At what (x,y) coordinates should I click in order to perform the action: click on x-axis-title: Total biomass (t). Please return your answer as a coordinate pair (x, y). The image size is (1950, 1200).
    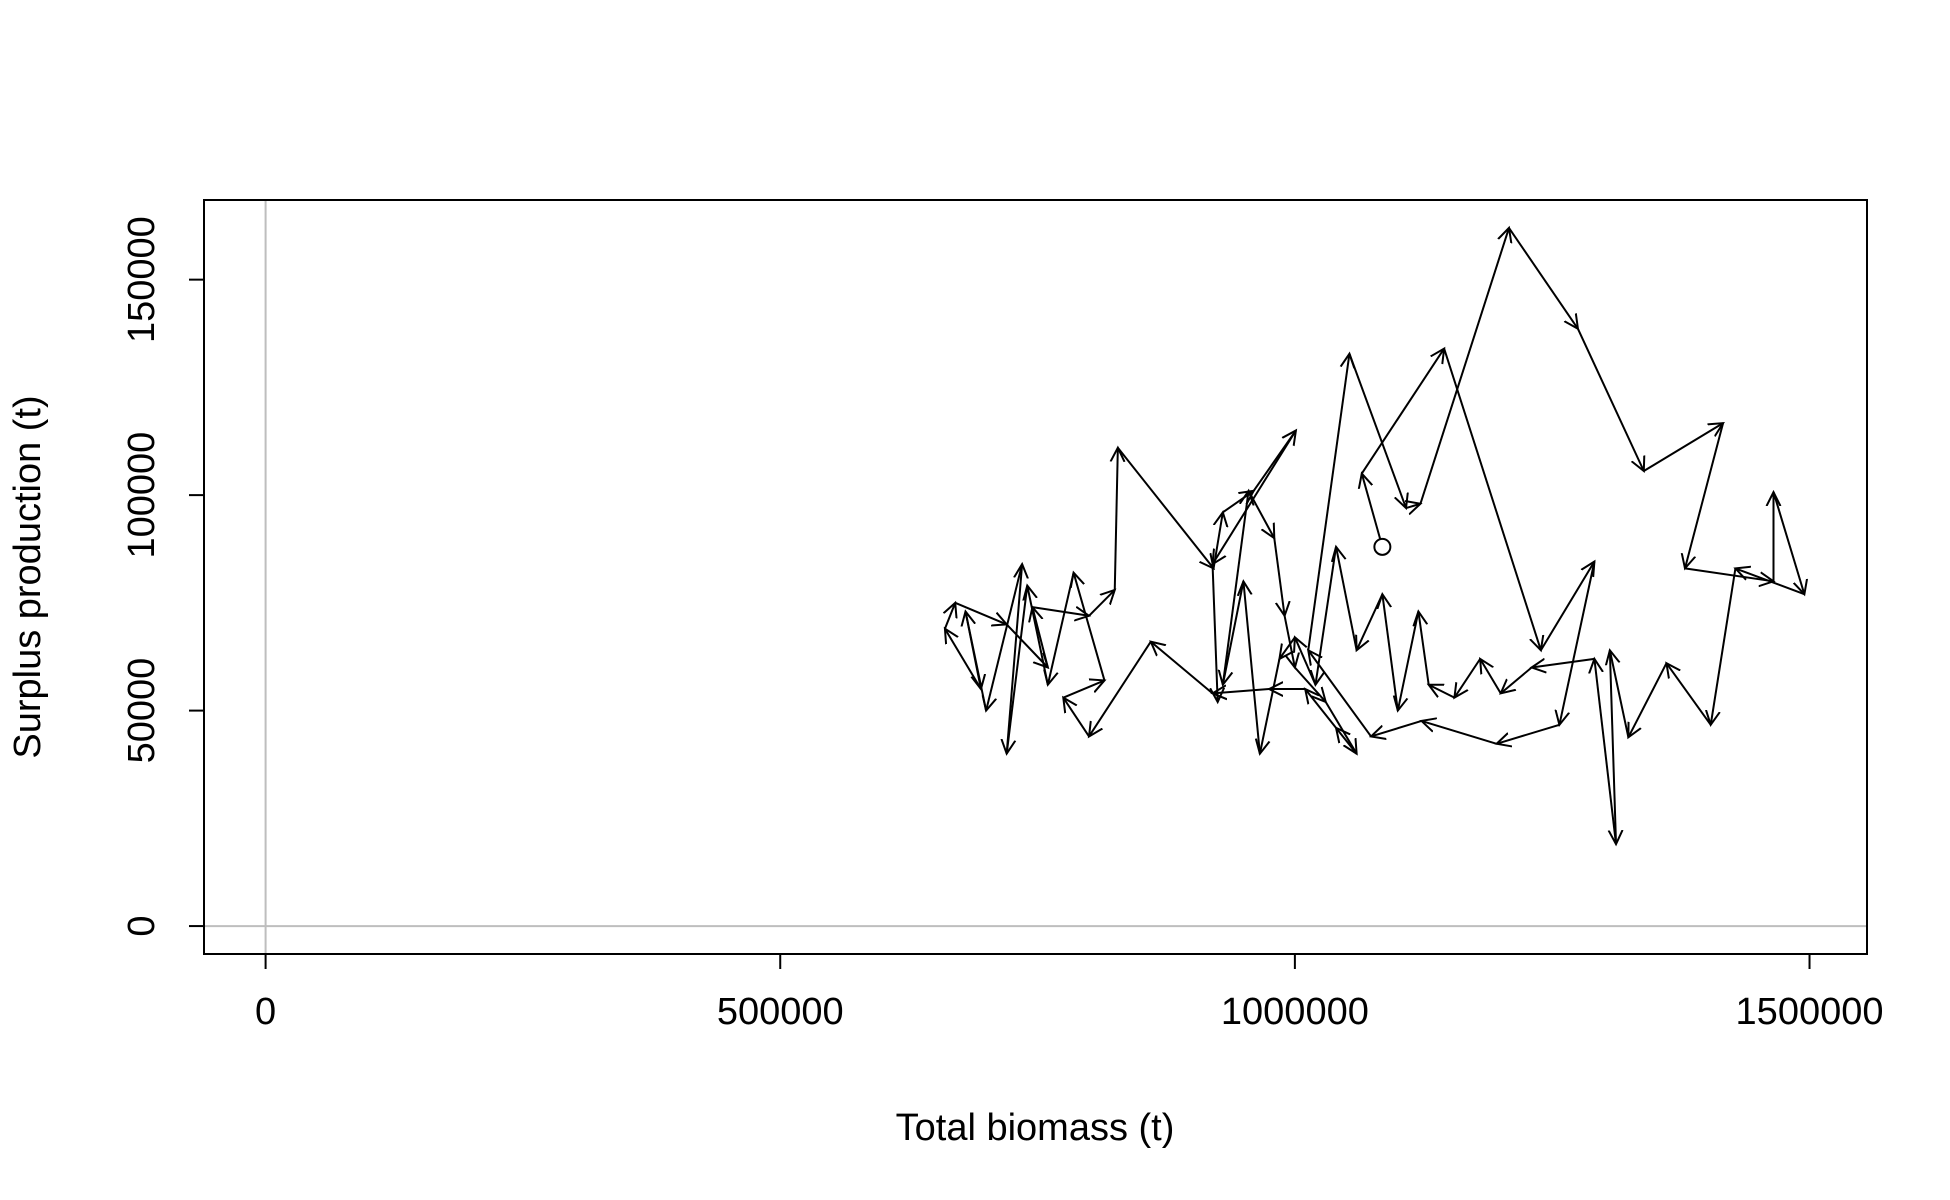
    Looking at the image, I should click on (1035, 1128).